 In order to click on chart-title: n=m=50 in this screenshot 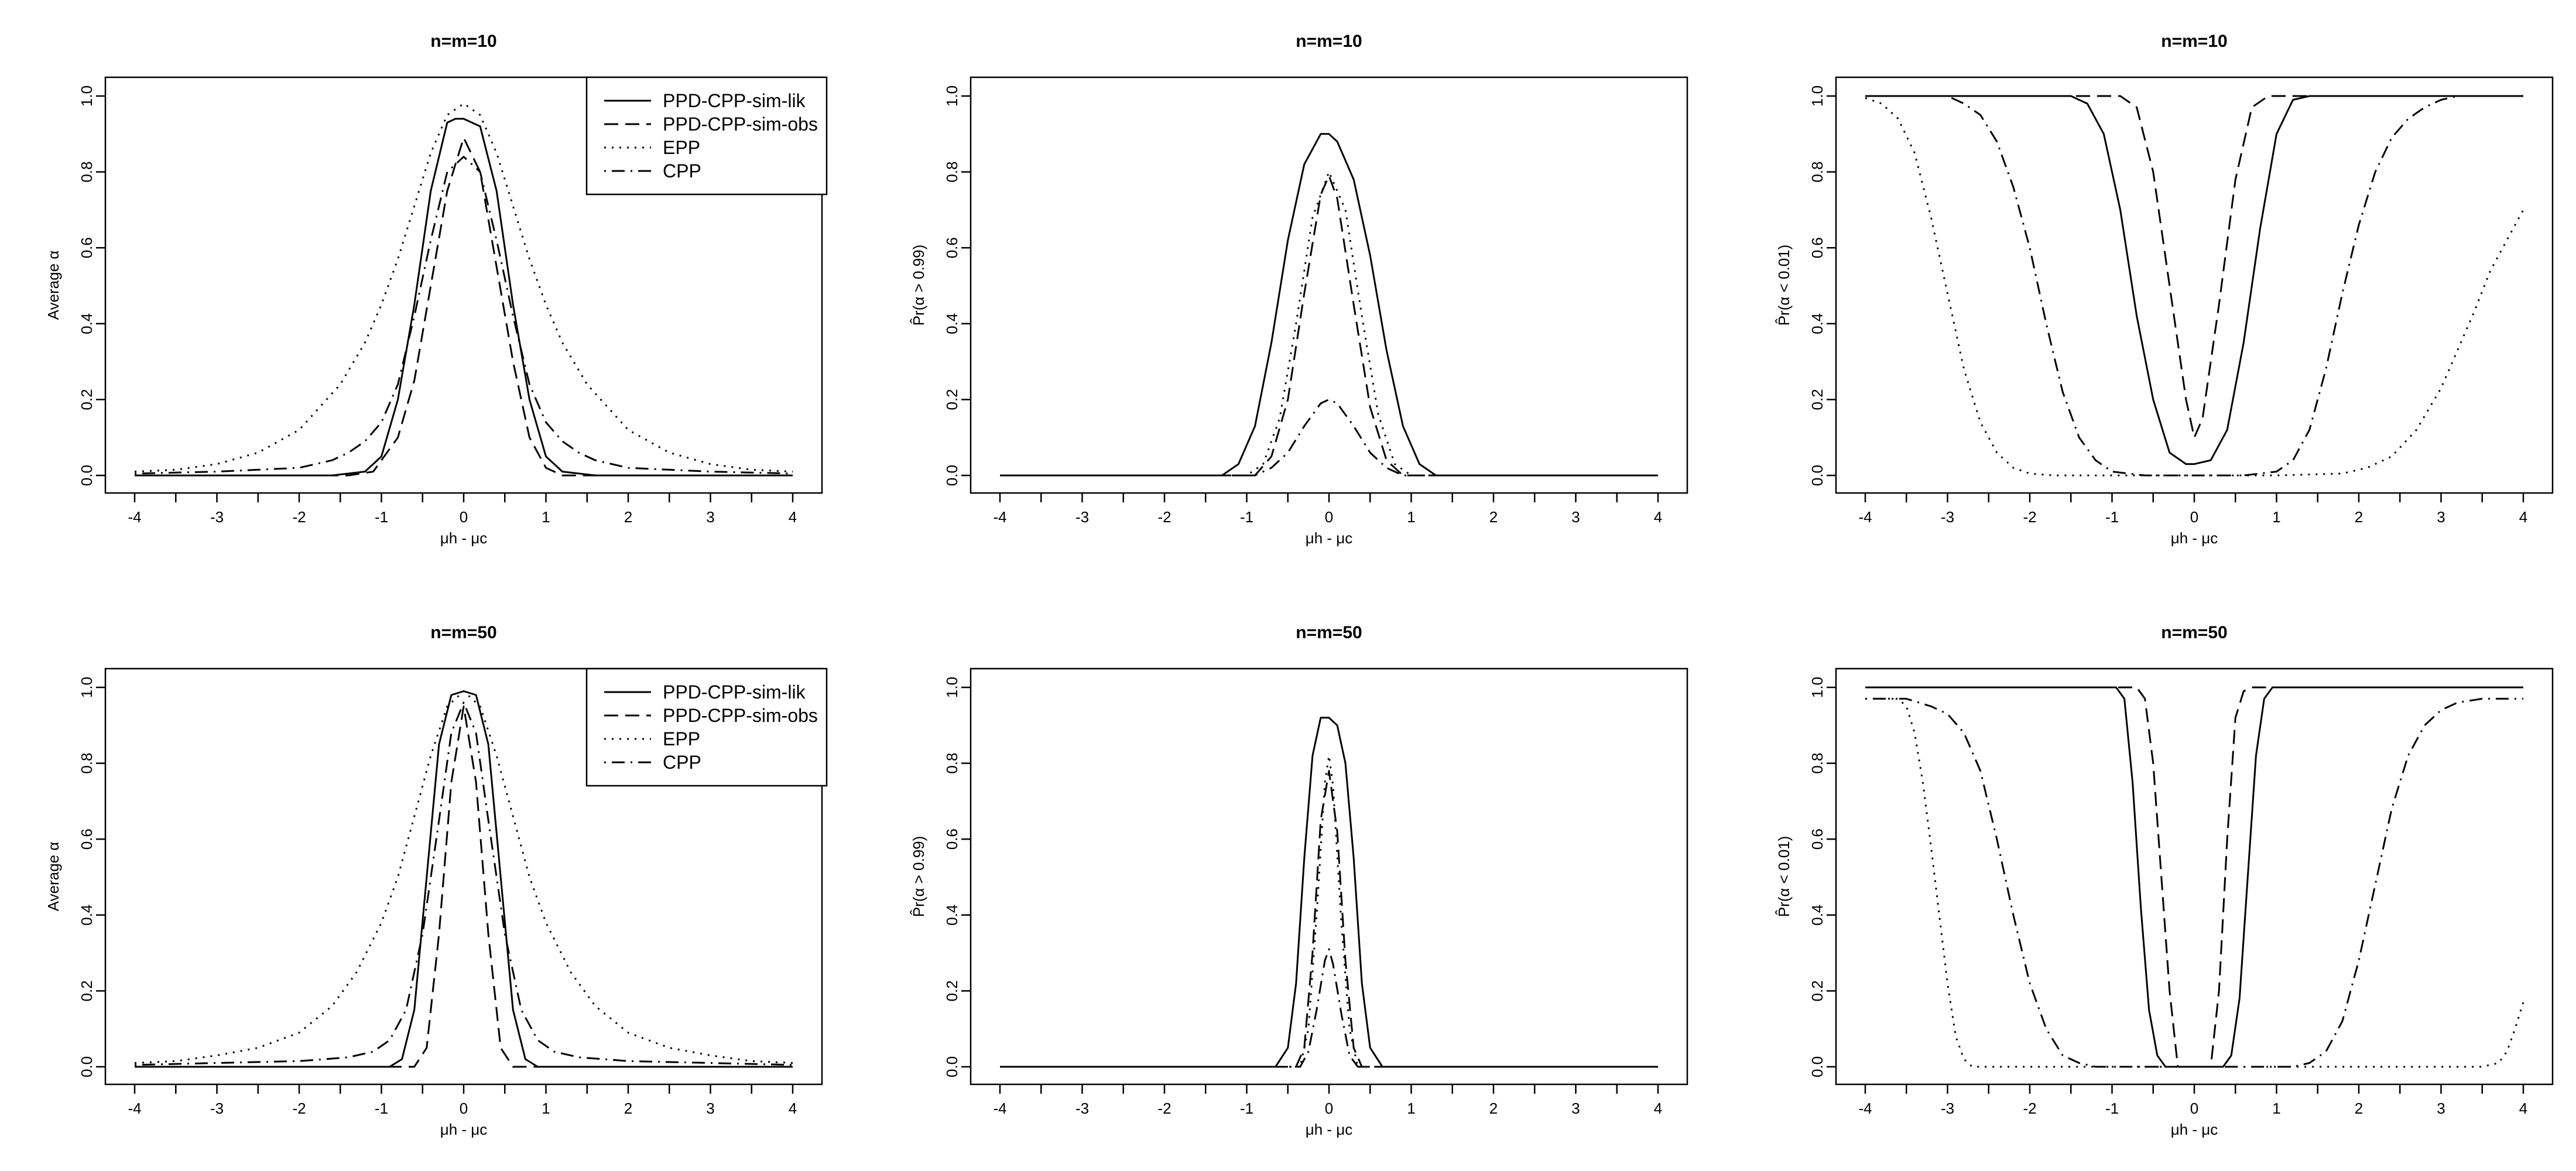, I will do `click(2194, 632)`.